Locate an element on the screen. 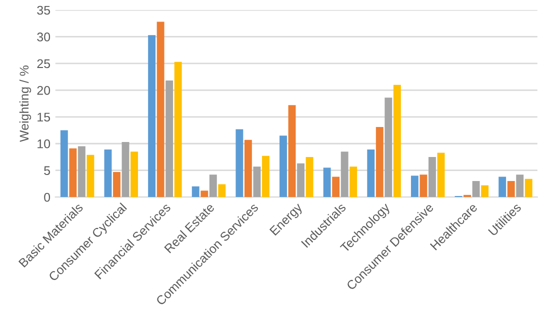 The width and height of the screenshot is (554, 334). y-tick-label: 0 is located at coordinates (47, 197).